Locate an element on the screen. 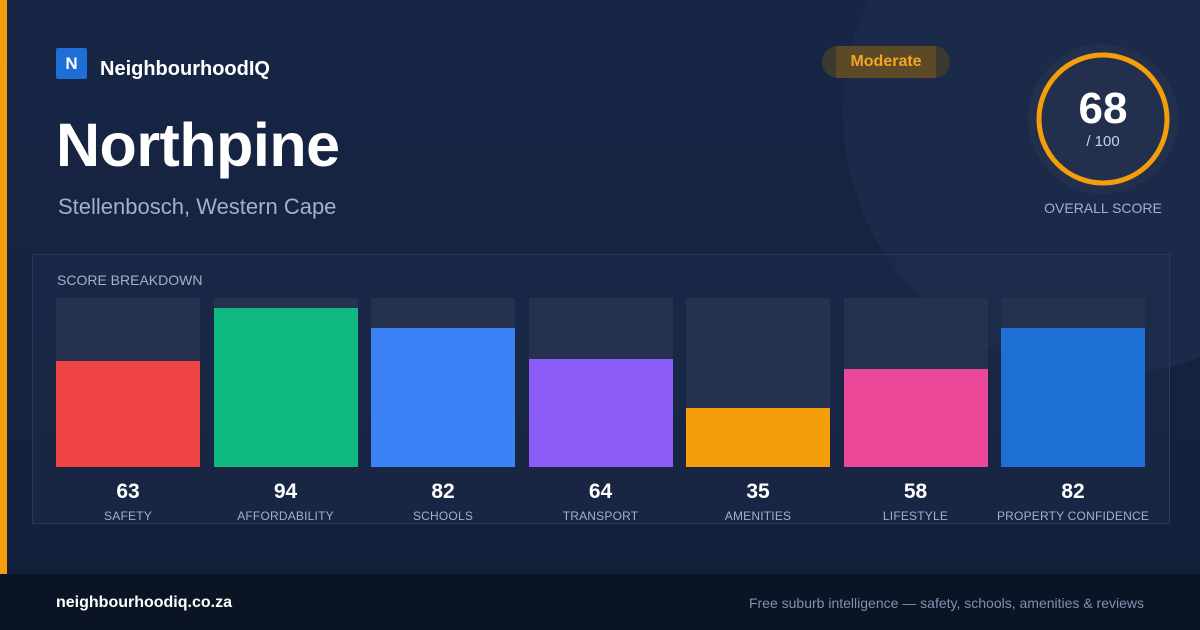 This screenshot has width=1200, height=630. accent-bar is located at coordinates (3, 287).